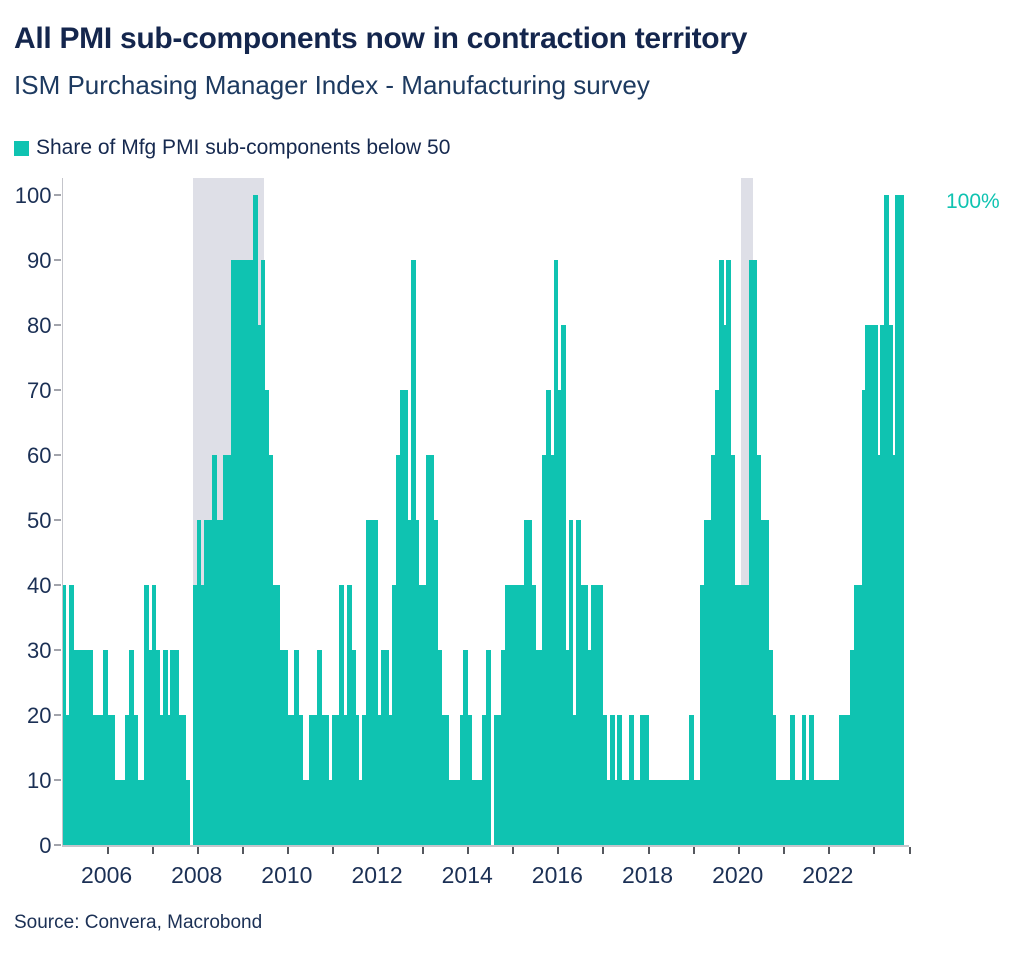 Image resolution: width=1024 pixels, height=958 pixels. What do you see at coordinates (197, 875) in the screenshot?
I see `x-axis-label: 2008` at bounding box center [197, 875].